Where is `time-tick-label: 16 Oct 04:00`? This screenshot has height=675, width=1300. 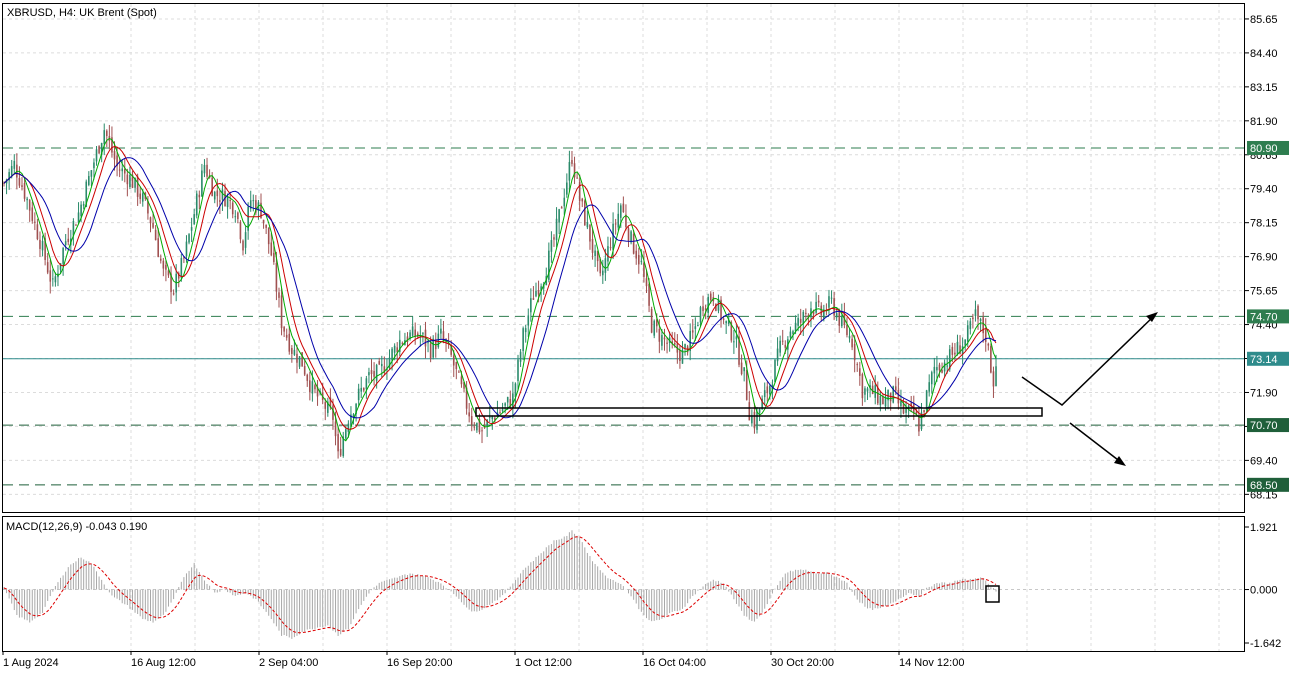 time-tick-label: 16 Oct 04:00 is located at coordinates (674, 663).